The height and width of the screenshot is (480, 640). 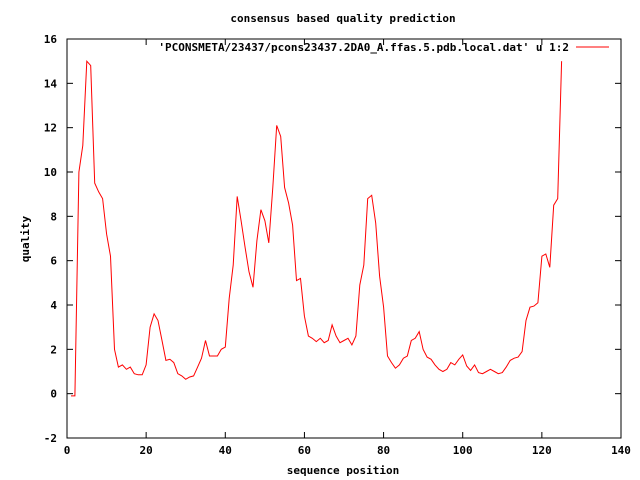 I want to click on x-tick-label: 20, so click(x=146, y=450).